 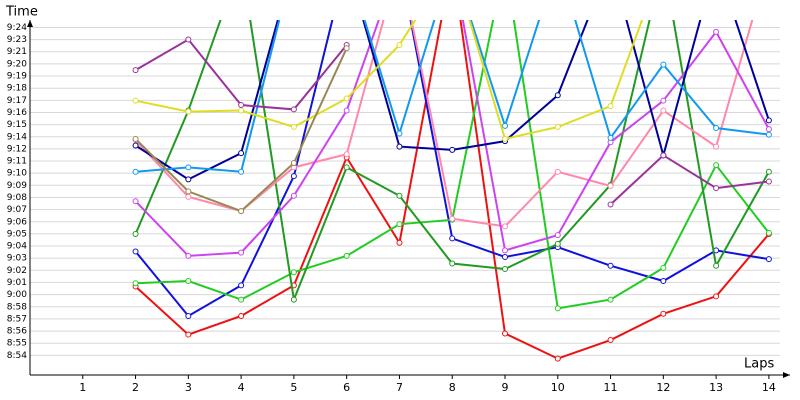 What do you see at coordinates (17, 186) in the screenshot?
I see `y-tick-label: 9:09` at bounding box center [17, 186].